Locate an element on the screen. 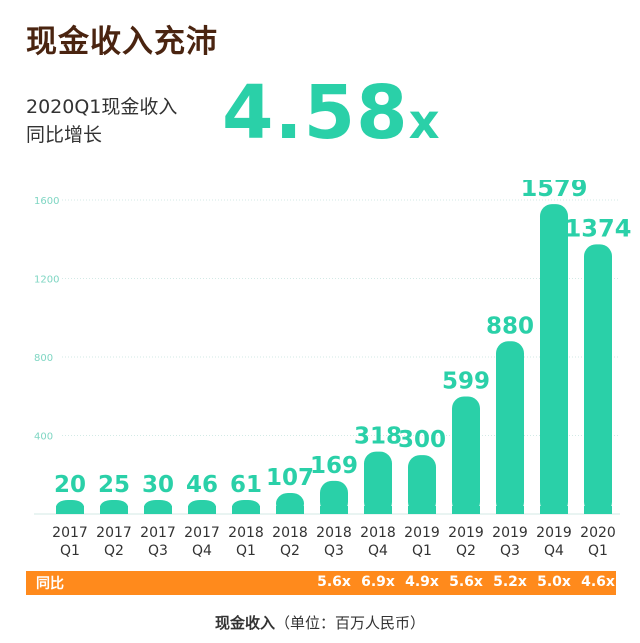  x-tick-year: 2020 is located at coordinates (598, 533).